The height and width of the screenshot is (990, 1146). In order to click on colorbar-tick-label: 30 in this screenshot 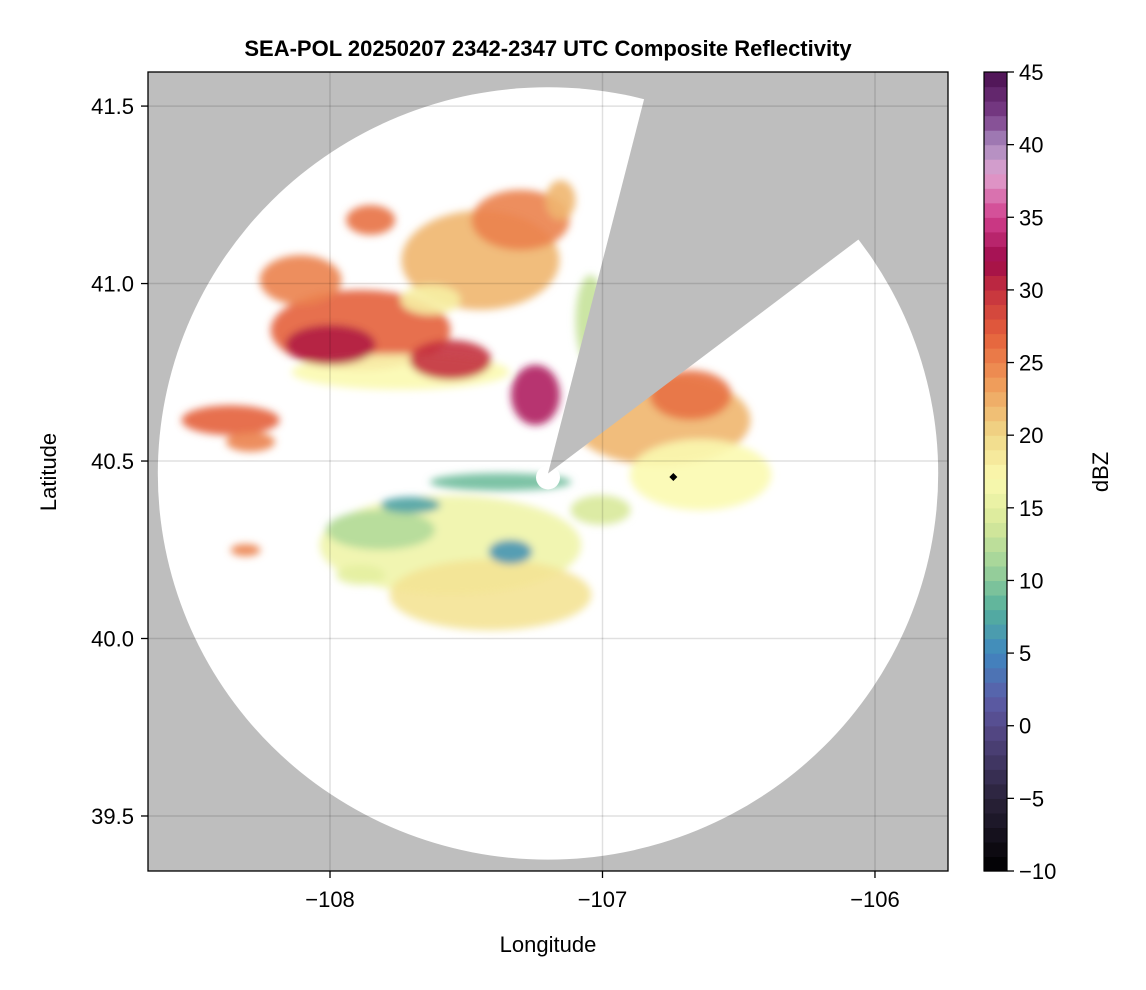, I will do `click(1031, 290)`.